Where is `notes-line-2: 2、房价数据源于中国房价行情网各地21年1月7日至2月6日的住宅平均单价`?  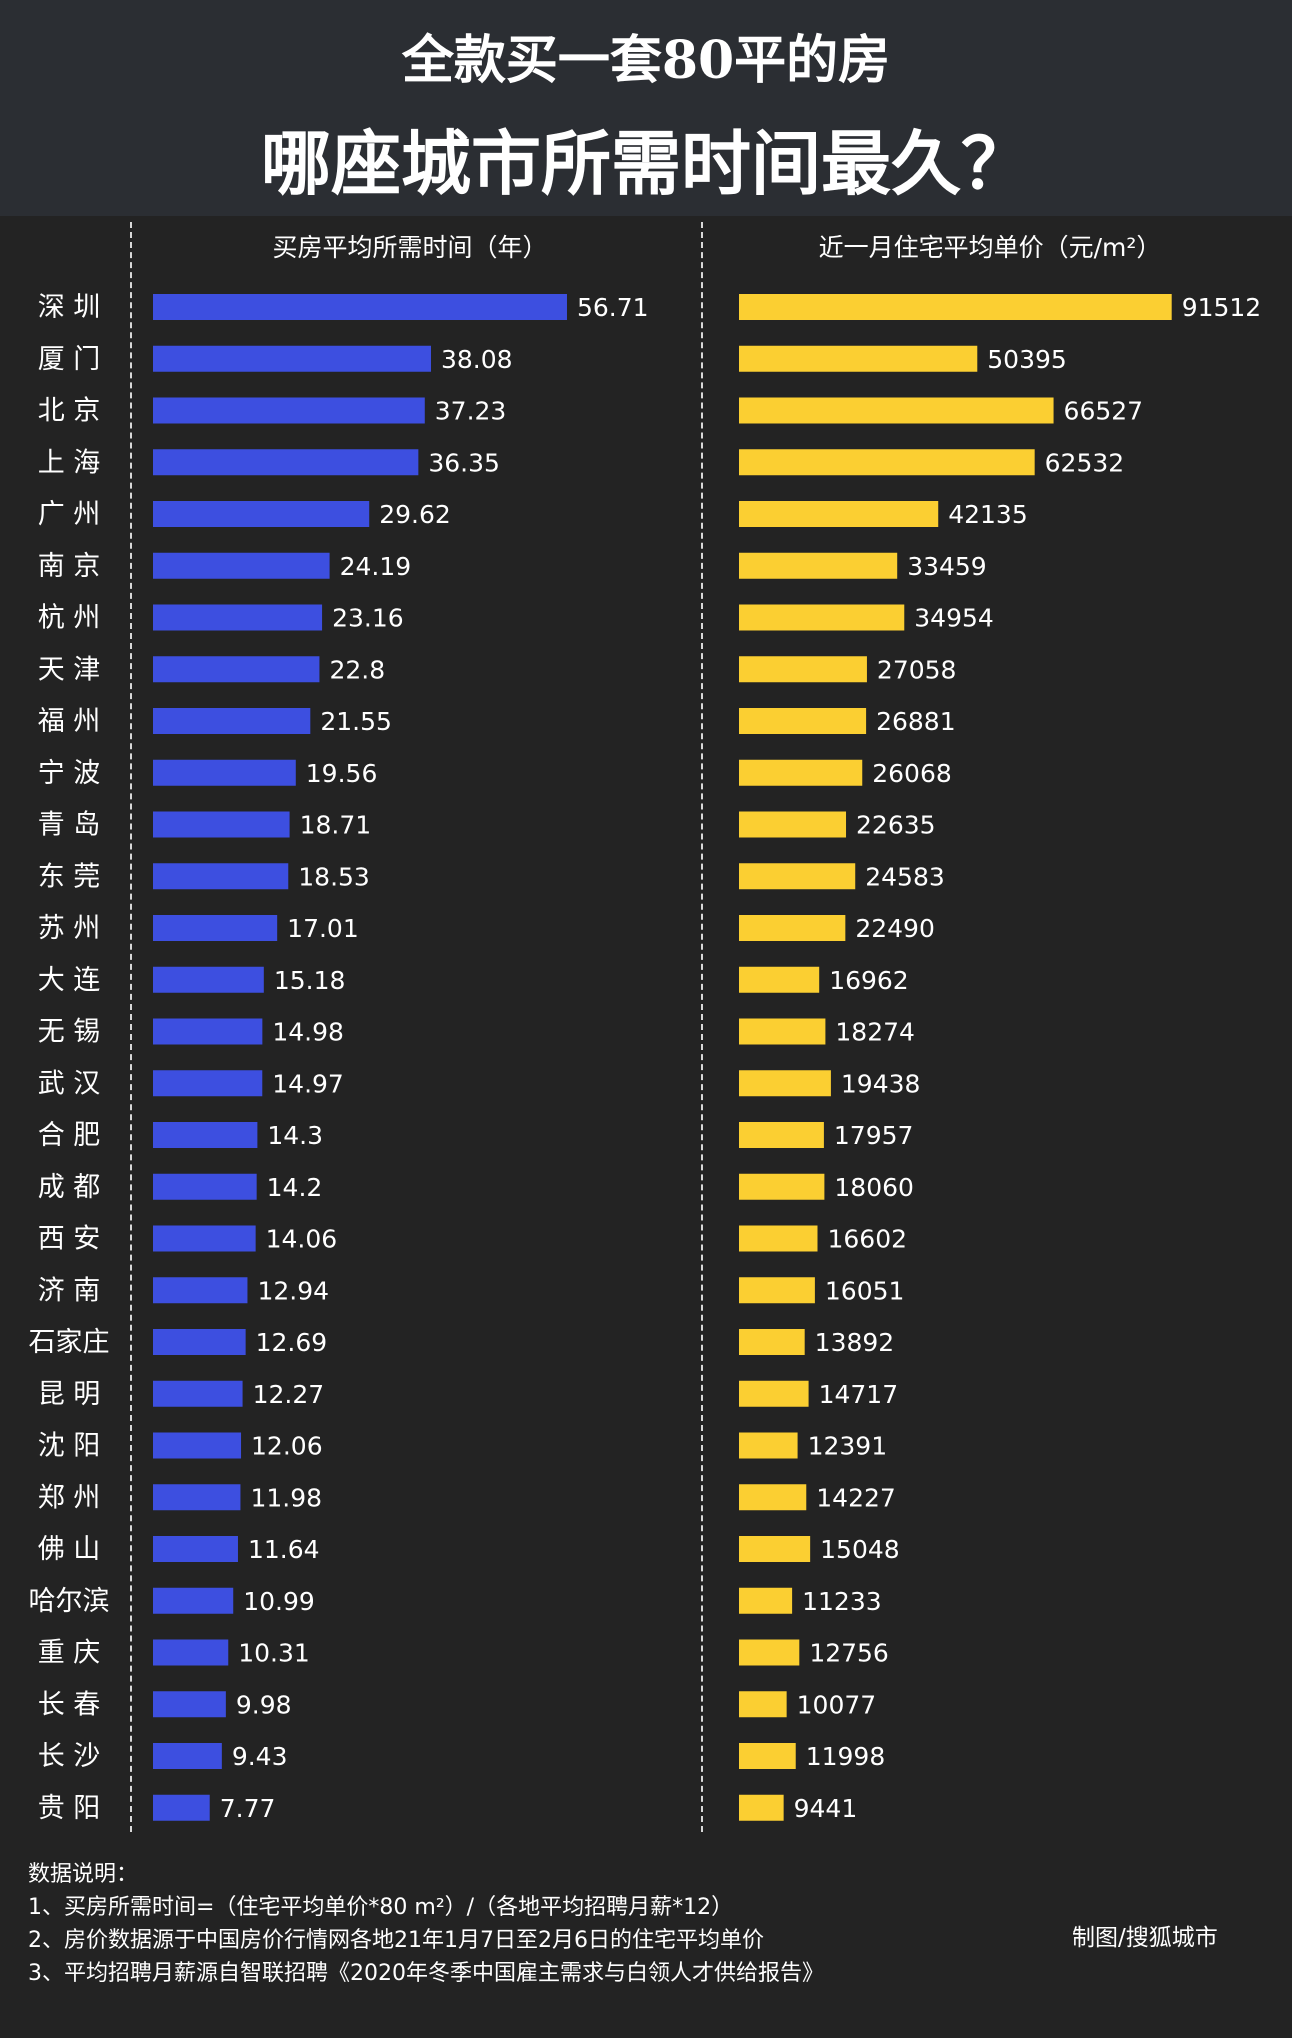
notes-line-2: 2、房价数据源于中国房价行情网各地21年1月7日至2月6日的住宅平均单价 is located at coordinates (396, 1940).